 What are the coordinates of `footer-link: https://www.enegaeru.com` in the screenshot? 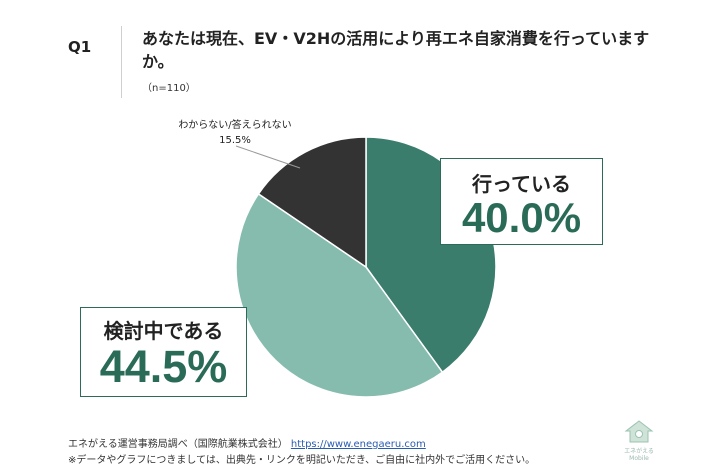 It's located at (358, 444).